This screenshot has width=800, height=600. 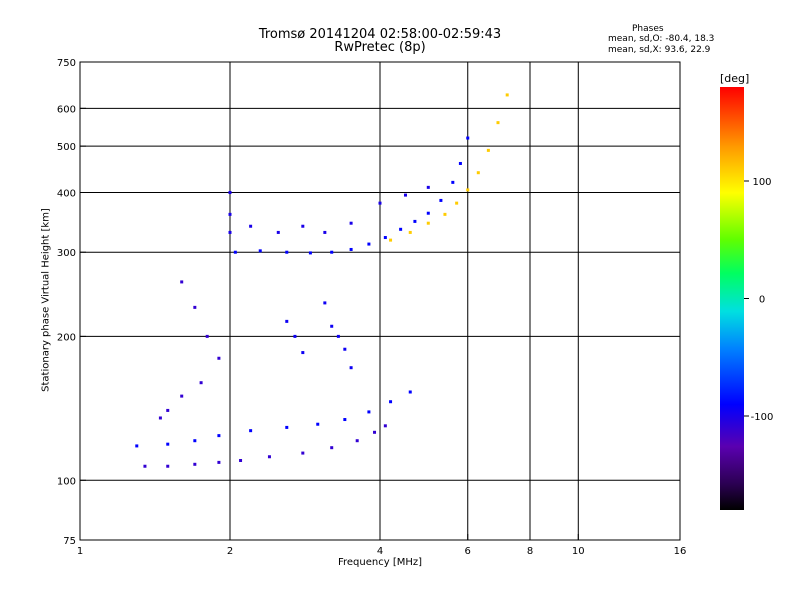 What do you see at coordinates (680, 551) in the screenshot?
I see `x-tick-label: 16` at bounding box center [680, 551].